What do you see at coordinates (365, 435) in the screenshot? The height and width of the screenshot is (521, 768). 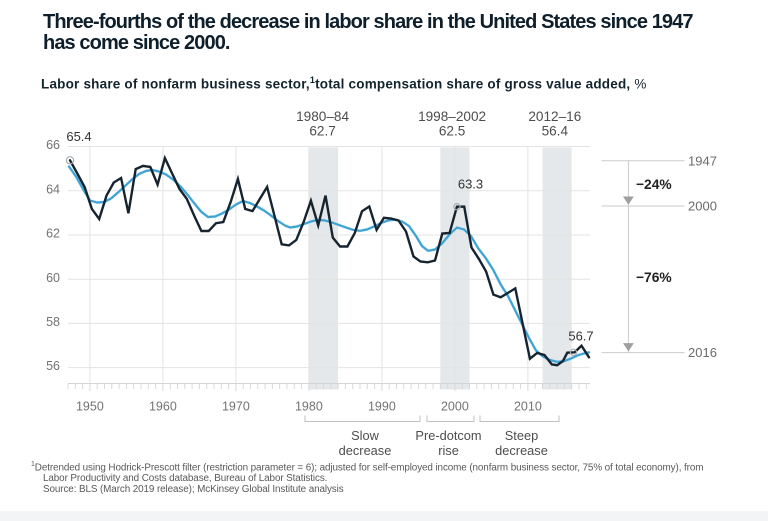 I see `svg-text: Slow` at bounding box center [365, 435].